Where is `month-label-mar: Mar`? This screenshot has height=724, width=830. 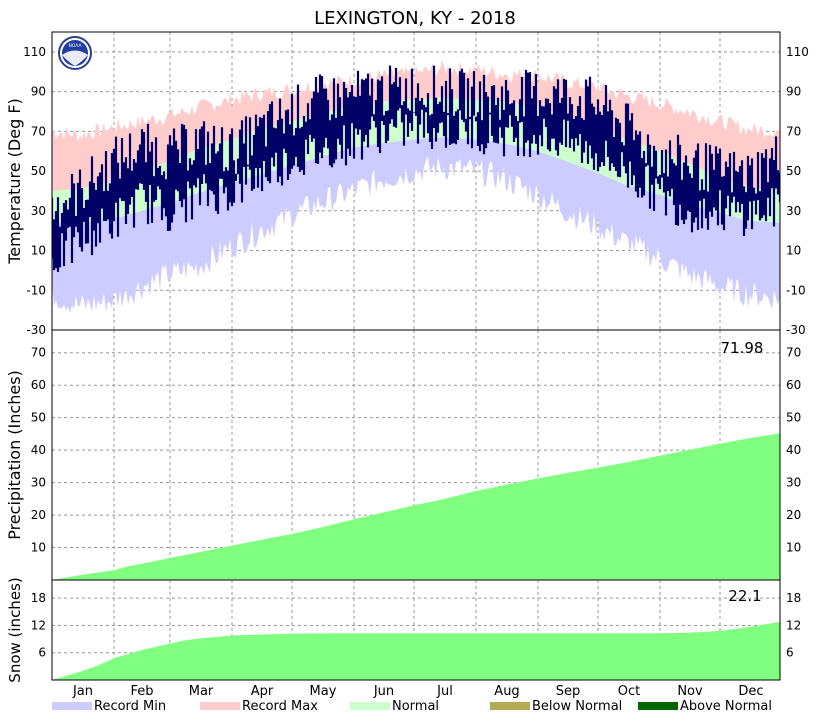 month-label-mar: Mar is located at coordinates (201, 691).